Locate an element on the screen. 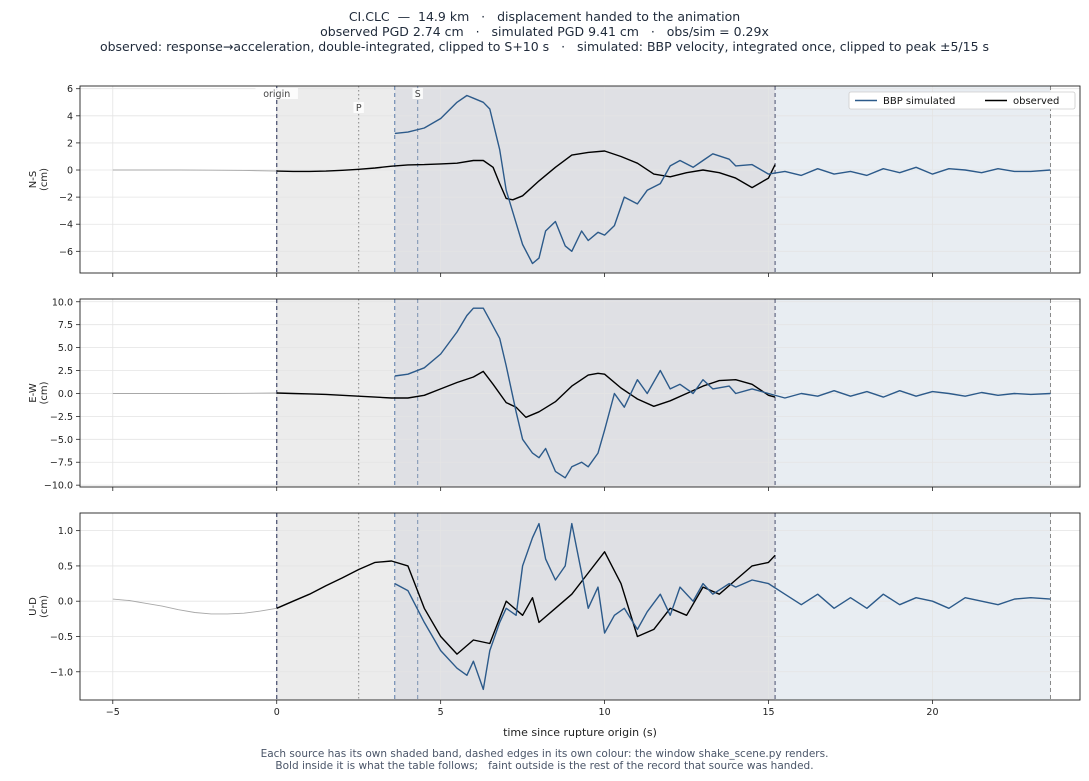 The image size is (1089, 781). y-axis-label-line: U-D is located at coordinates (33, 606).